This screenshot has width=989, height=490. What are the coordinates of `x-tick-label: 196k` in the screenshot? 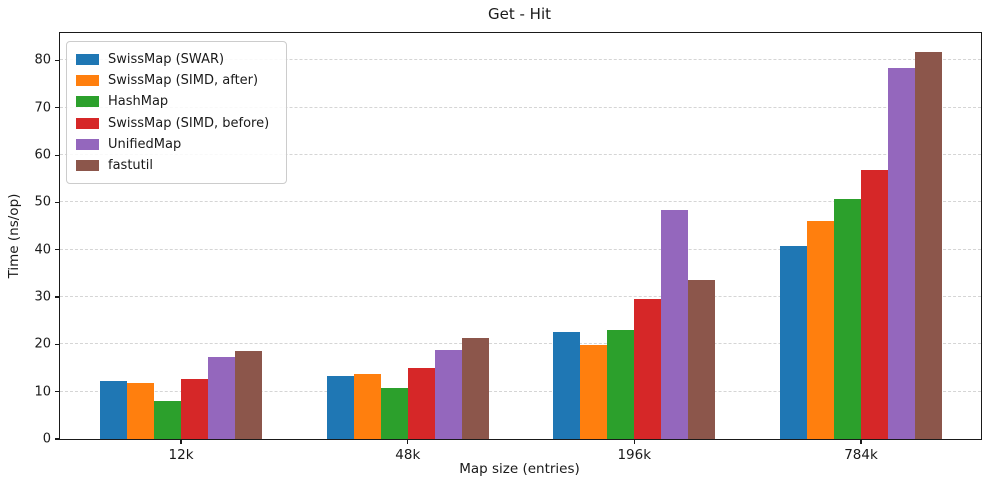 It's located at (634, 455).